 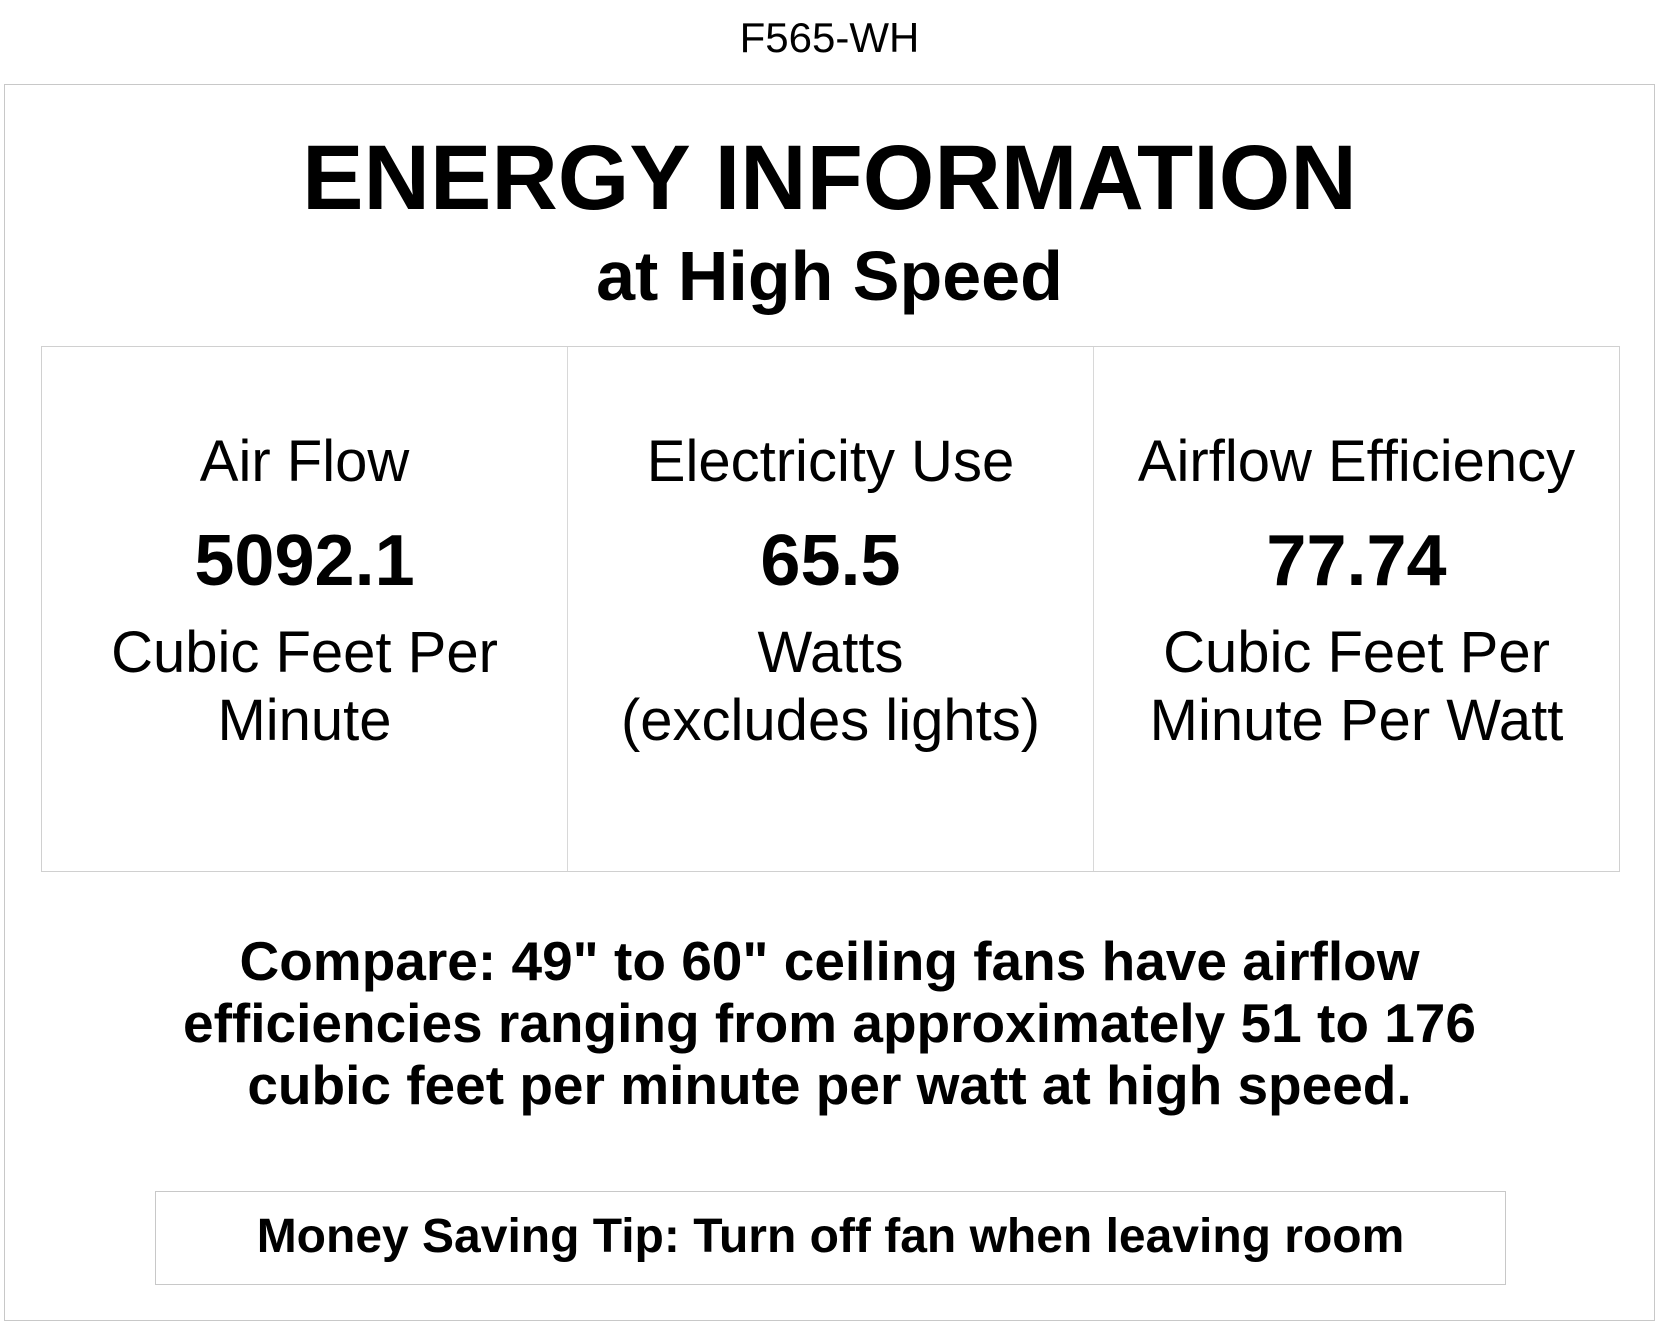 I want to click on metric-label: Airflow Efficiency, so click(x=1356, y=461).